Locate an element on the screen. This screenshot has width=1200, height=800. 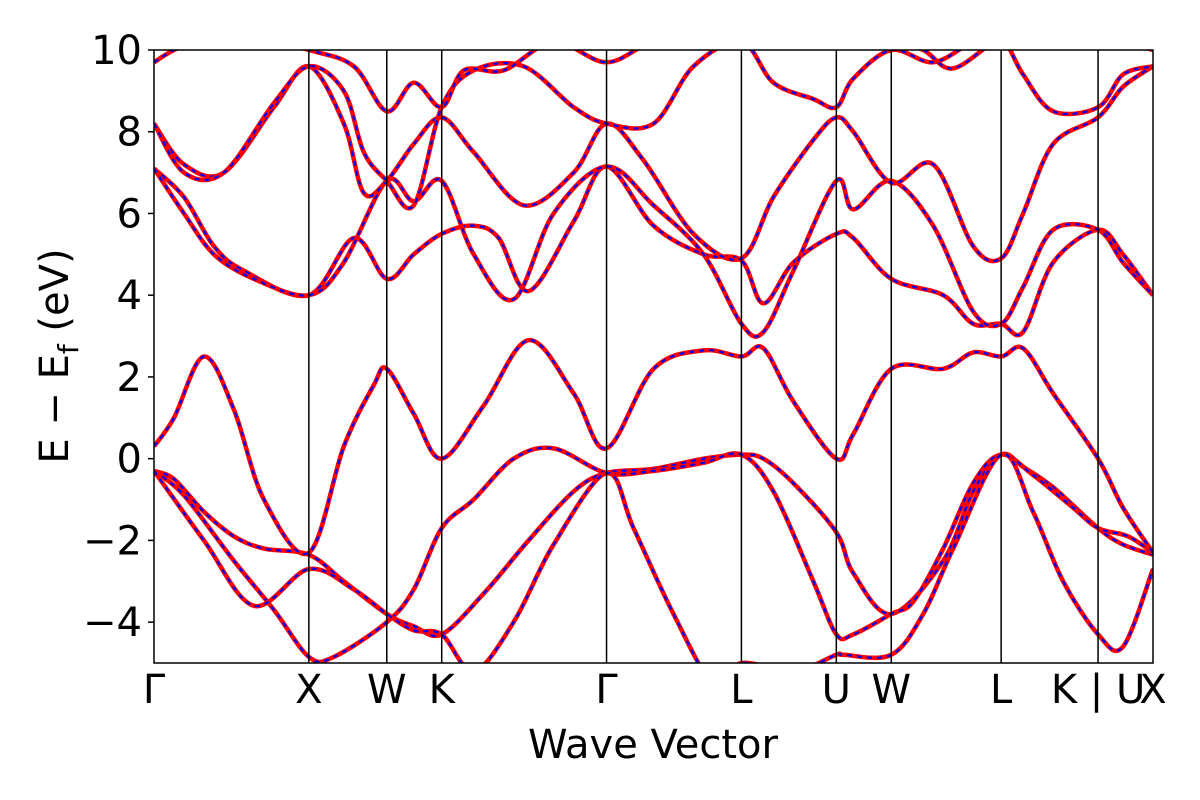
y-axis-title: E − Ef (eV) is located at coordinates (58, 355).